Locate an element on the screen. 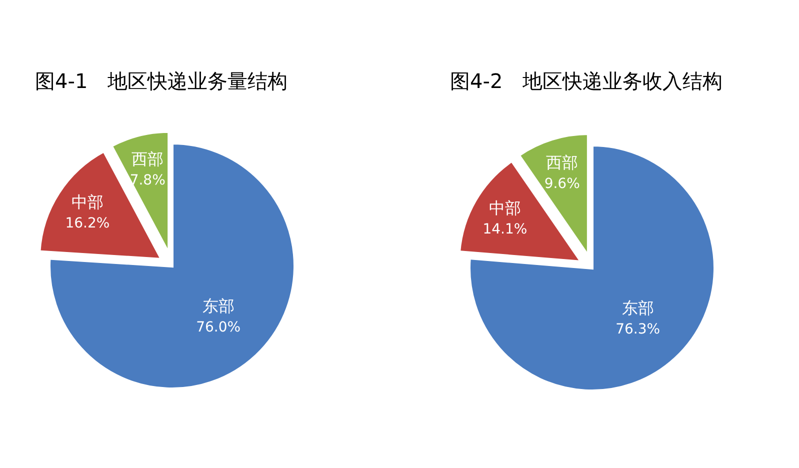  data-label: 9.6% is located at coordinates (562, 184).